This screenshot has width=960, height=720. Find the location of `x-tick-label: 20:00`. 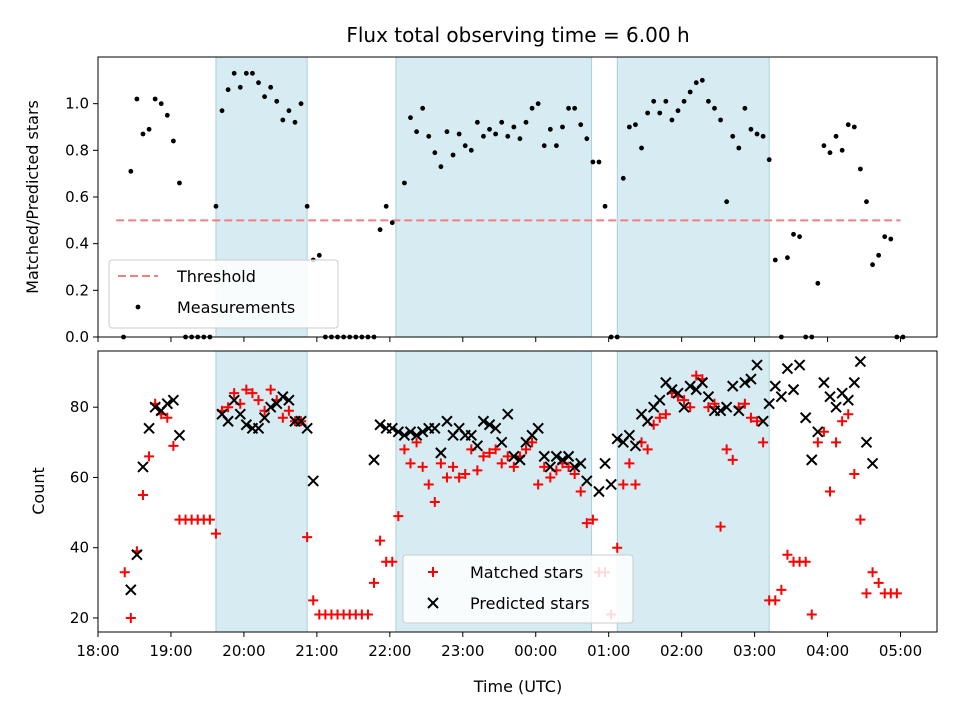

x-tick-label: 20:00 is located at coordinates (243, 651).